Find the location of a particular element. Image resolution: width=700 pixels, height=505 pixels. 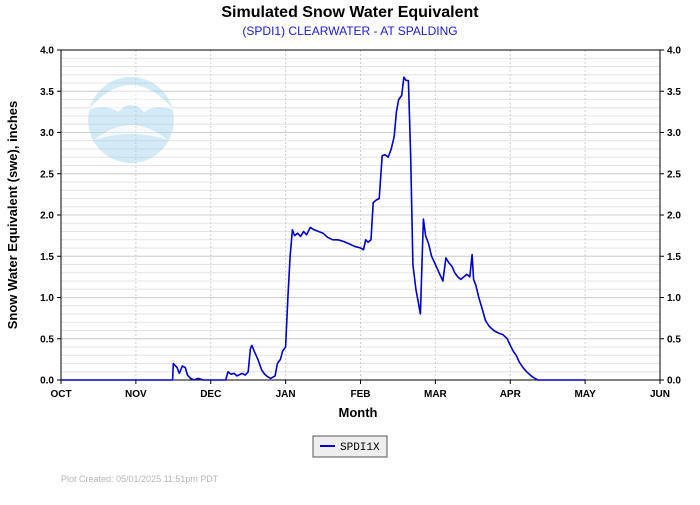

noaa-logo-circle is located at coordinates (131, 120).